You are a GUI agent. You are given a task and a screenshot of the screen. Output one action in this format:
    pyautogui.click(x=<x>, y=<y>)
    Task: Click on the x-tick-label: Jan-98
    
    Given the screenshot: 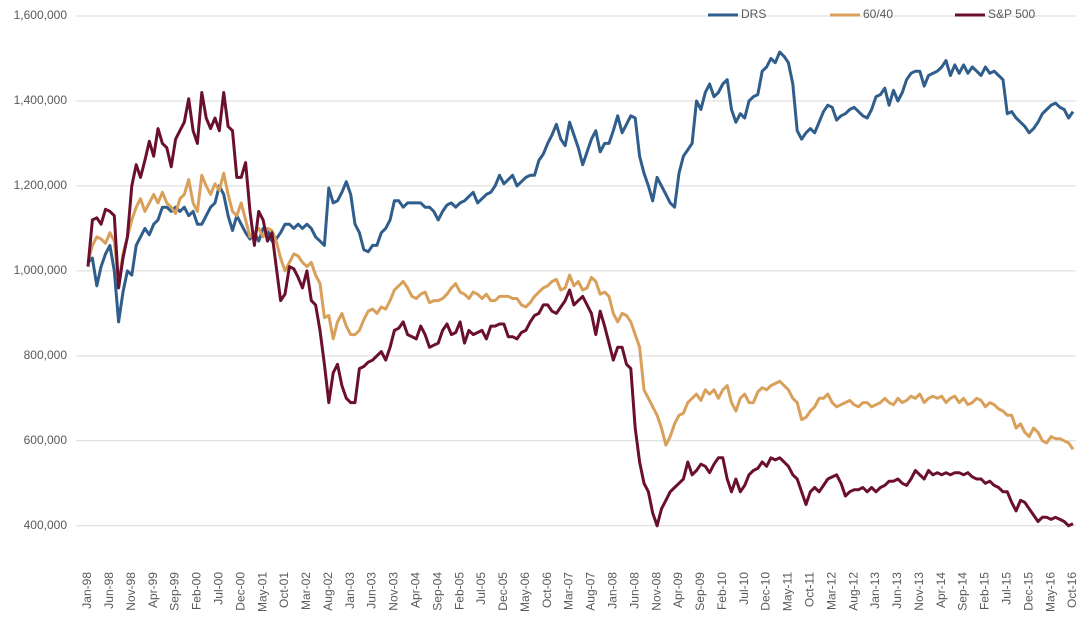 What is the action you would take?
    pyautogui.click(x=87, y=590)
    